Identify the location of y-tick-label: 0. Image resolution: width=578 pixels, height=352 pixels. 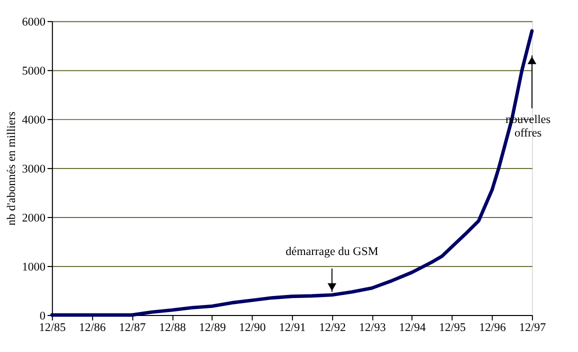
(43, 315).